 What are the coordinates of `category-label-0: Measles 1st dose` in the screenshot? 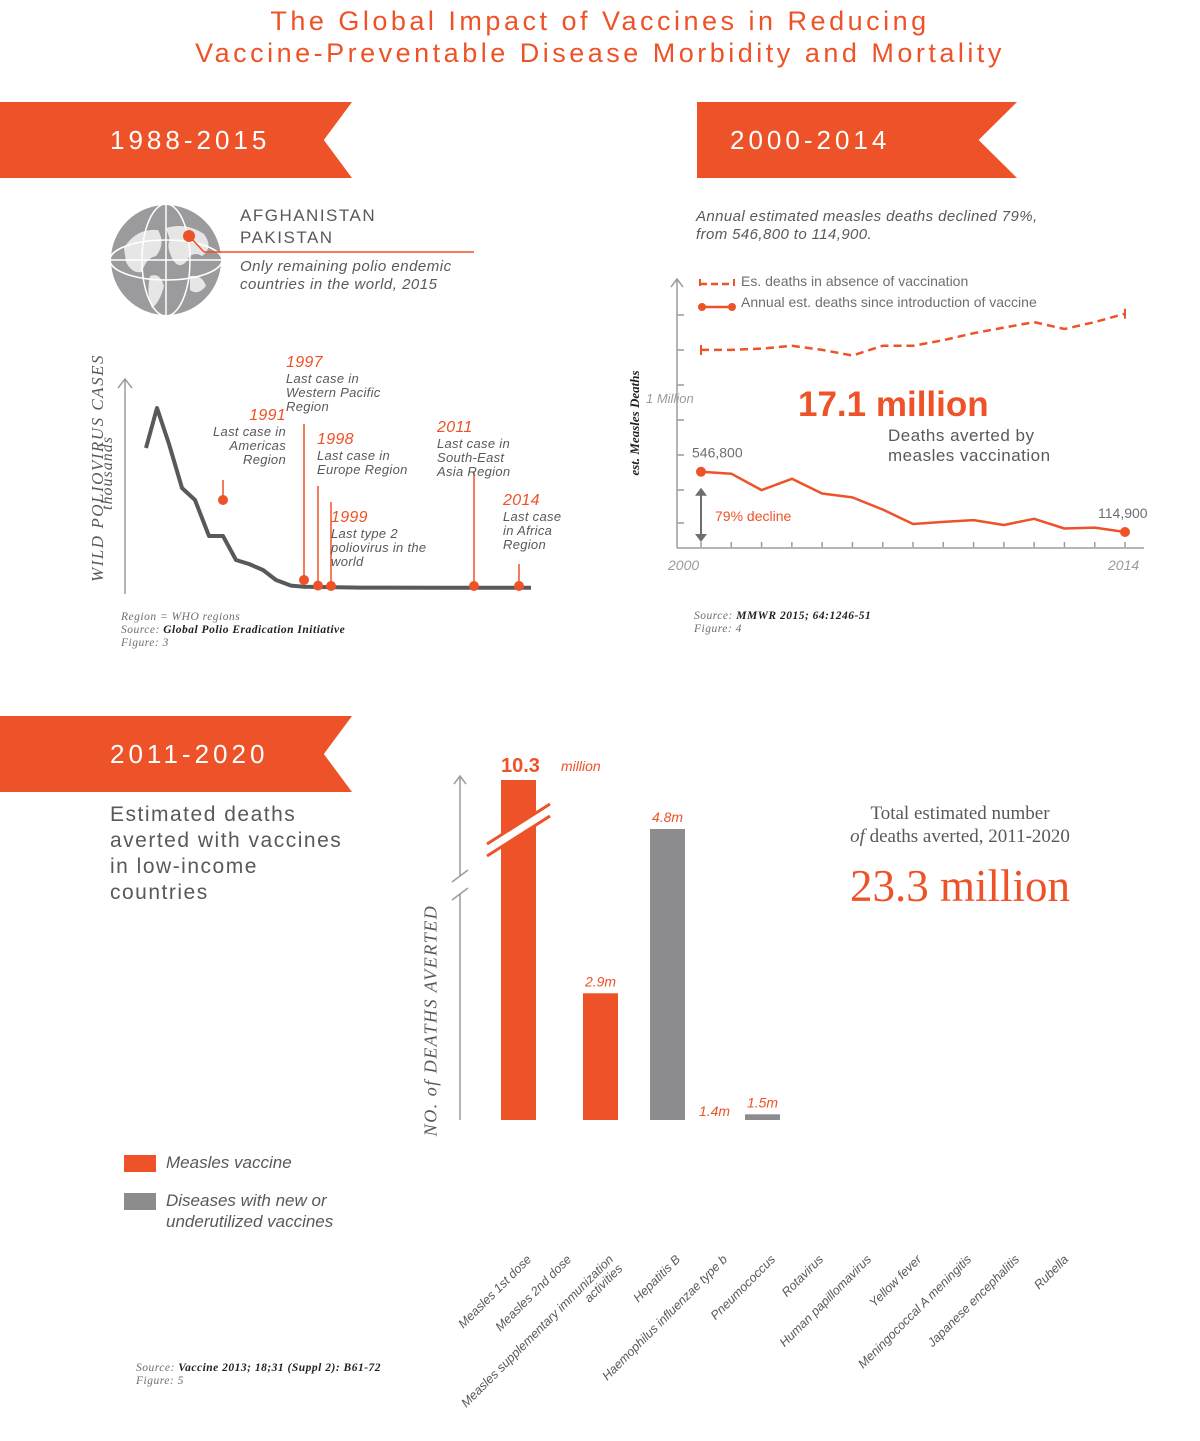 It's located at (494, 1291).